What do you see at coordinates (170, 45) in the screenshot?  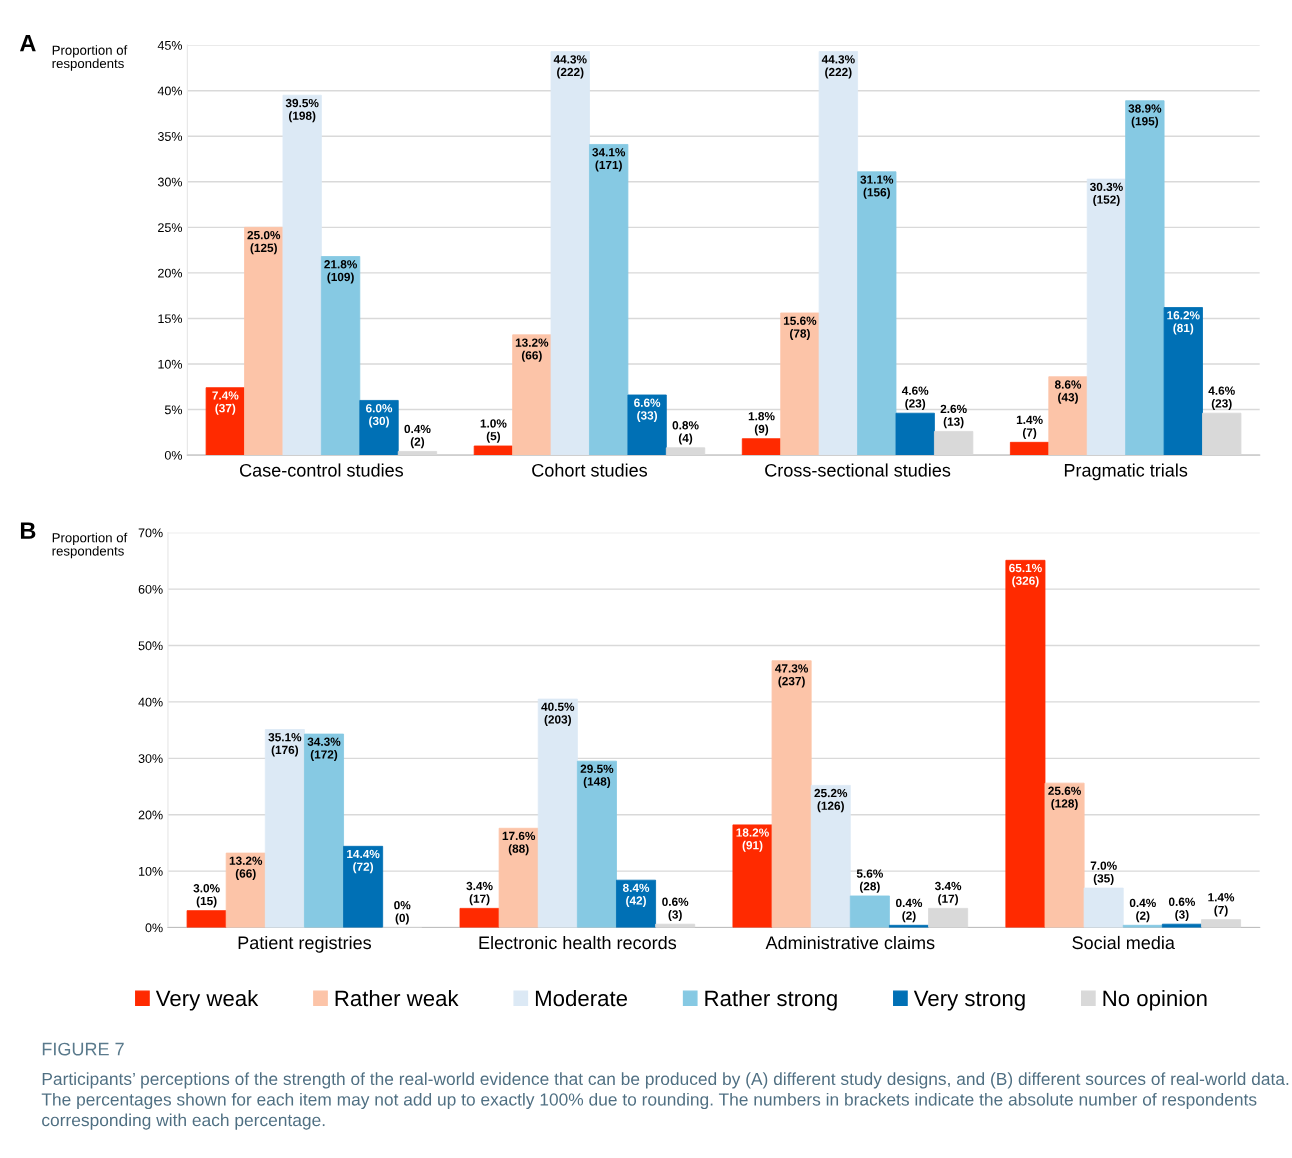 I see `y-tick-label: 45%` at bounding box center [170, 45].